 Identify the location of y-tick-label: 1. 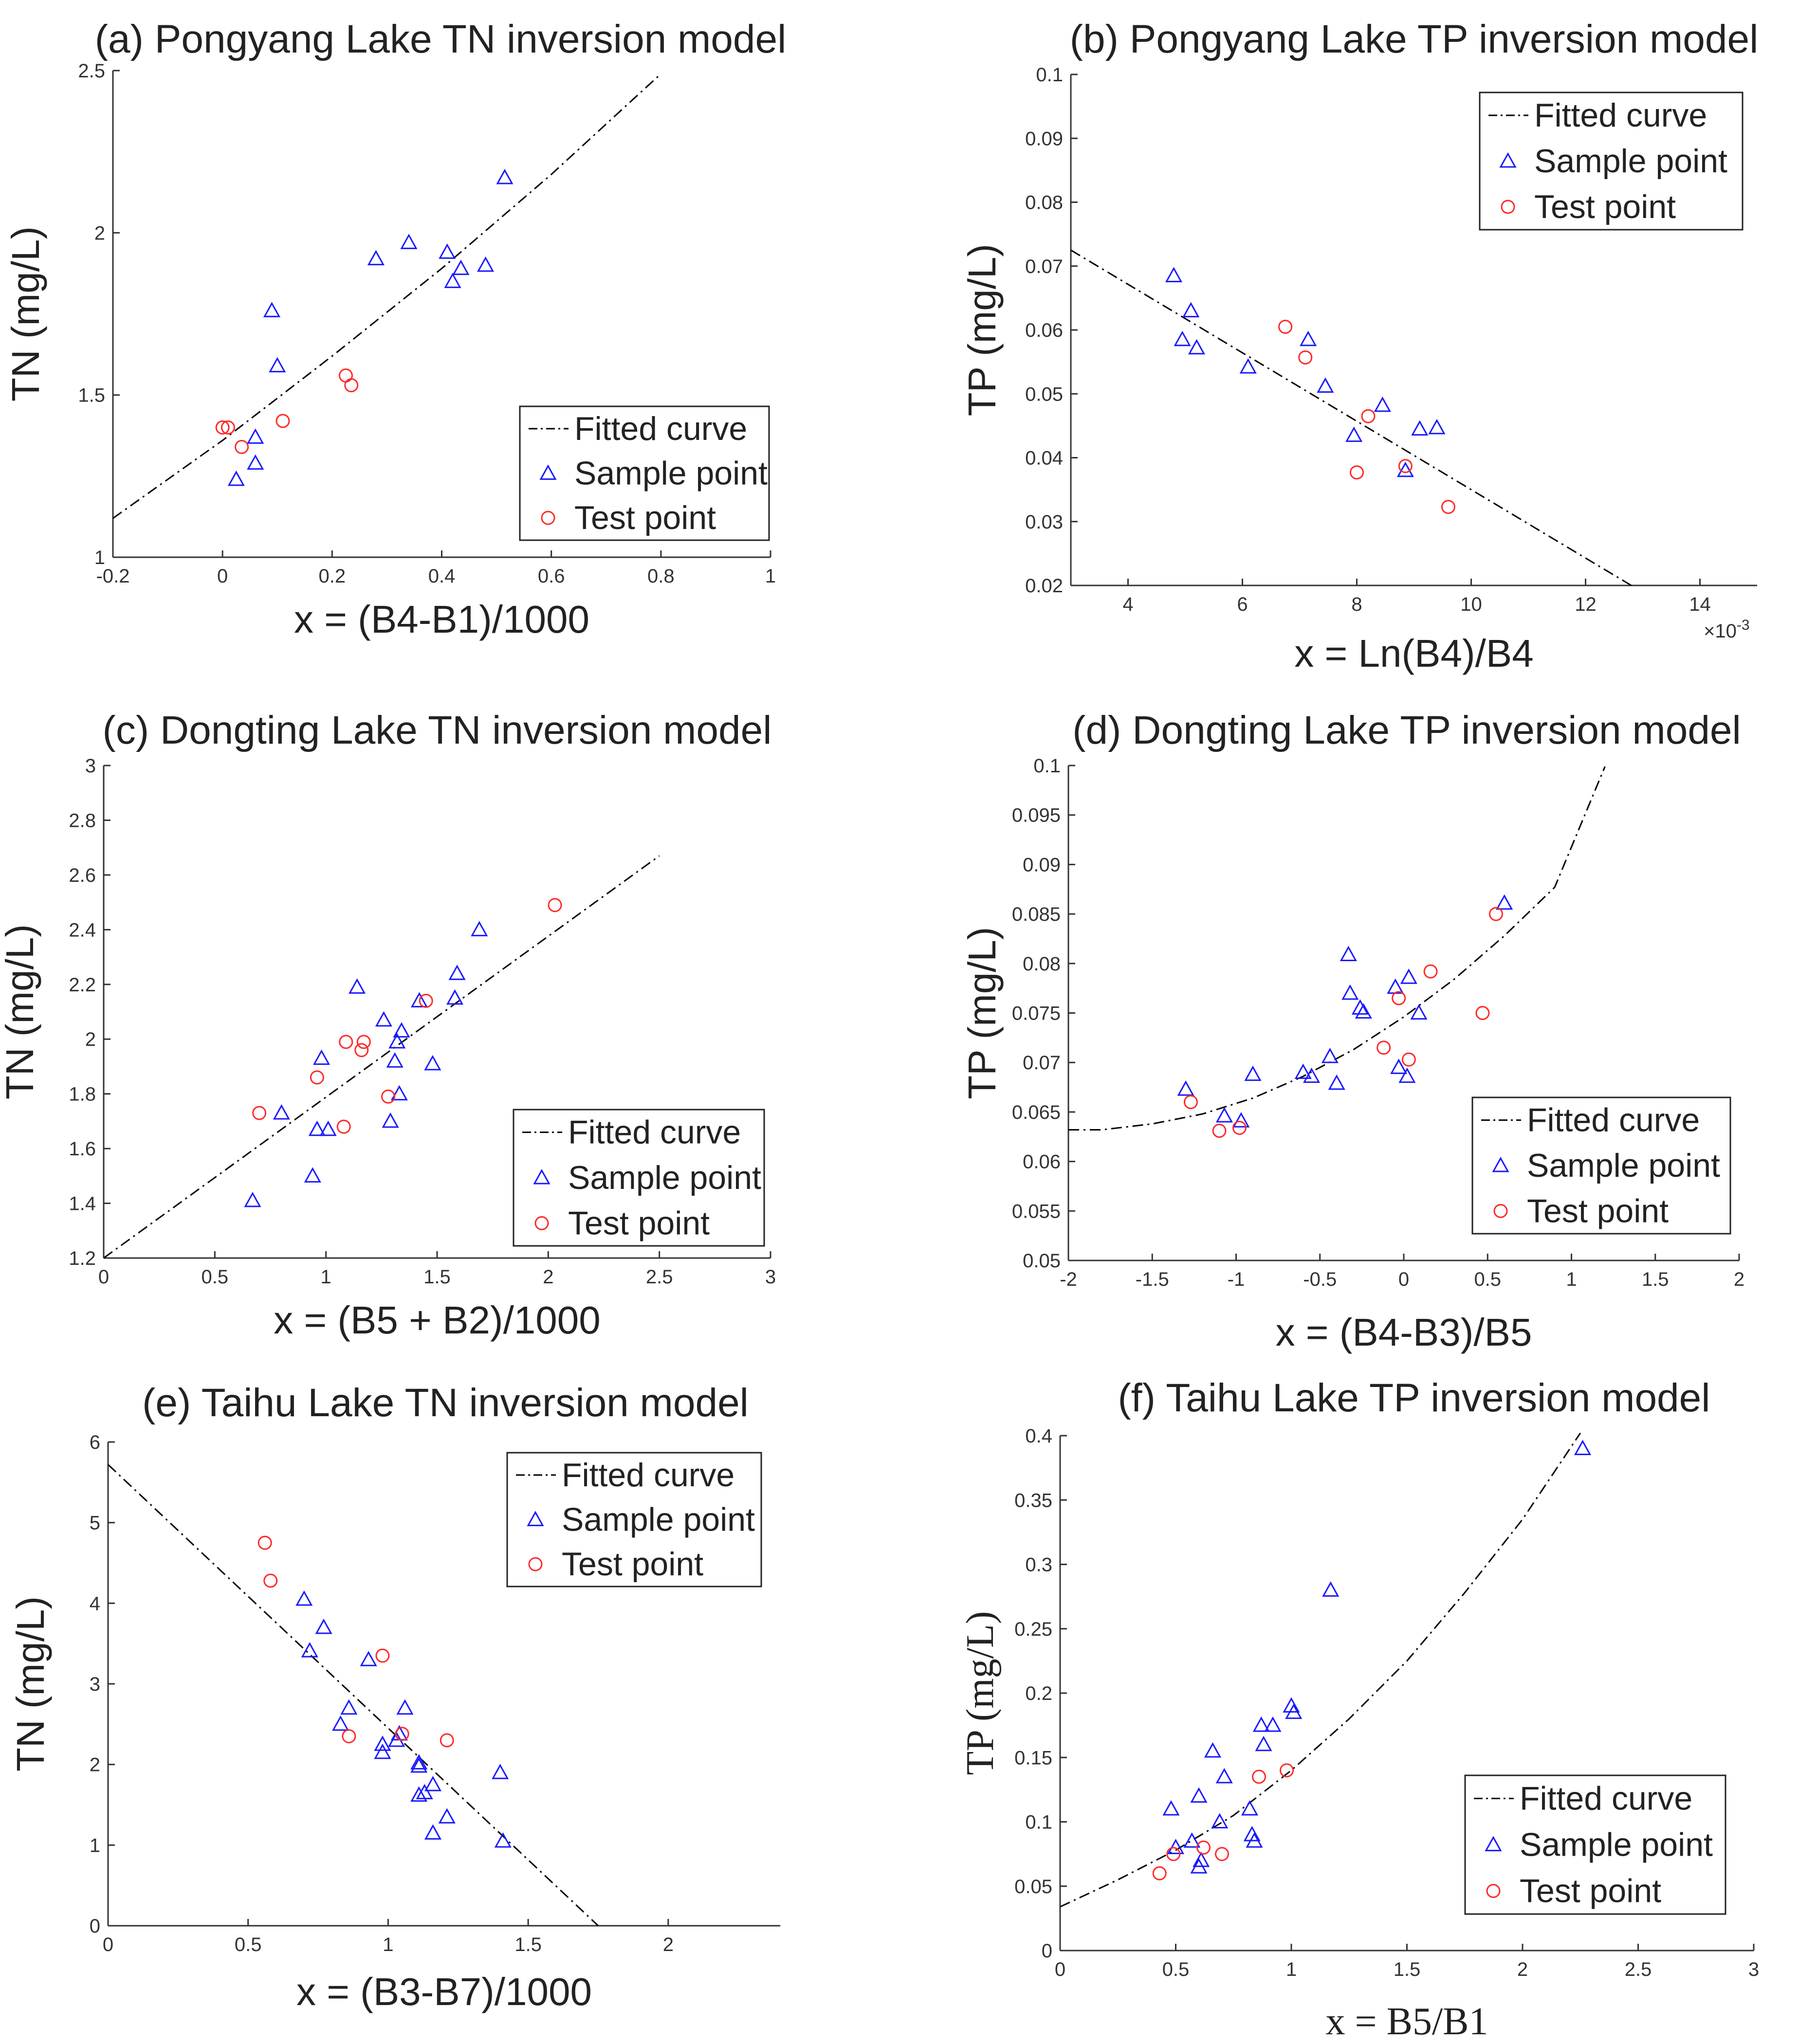
(99, 558).